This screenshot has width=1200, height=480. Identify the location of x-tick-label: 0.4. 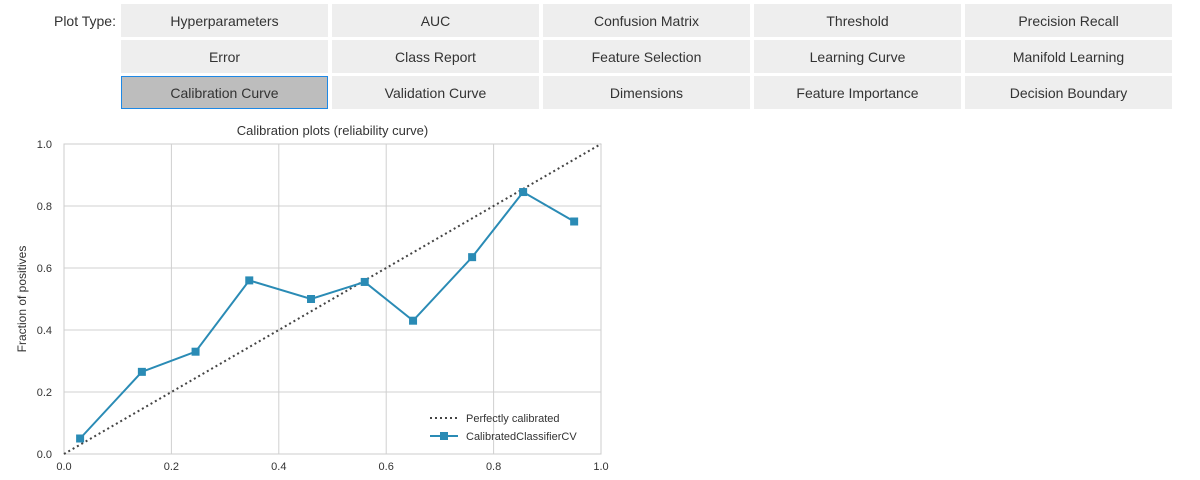
(278, 467).